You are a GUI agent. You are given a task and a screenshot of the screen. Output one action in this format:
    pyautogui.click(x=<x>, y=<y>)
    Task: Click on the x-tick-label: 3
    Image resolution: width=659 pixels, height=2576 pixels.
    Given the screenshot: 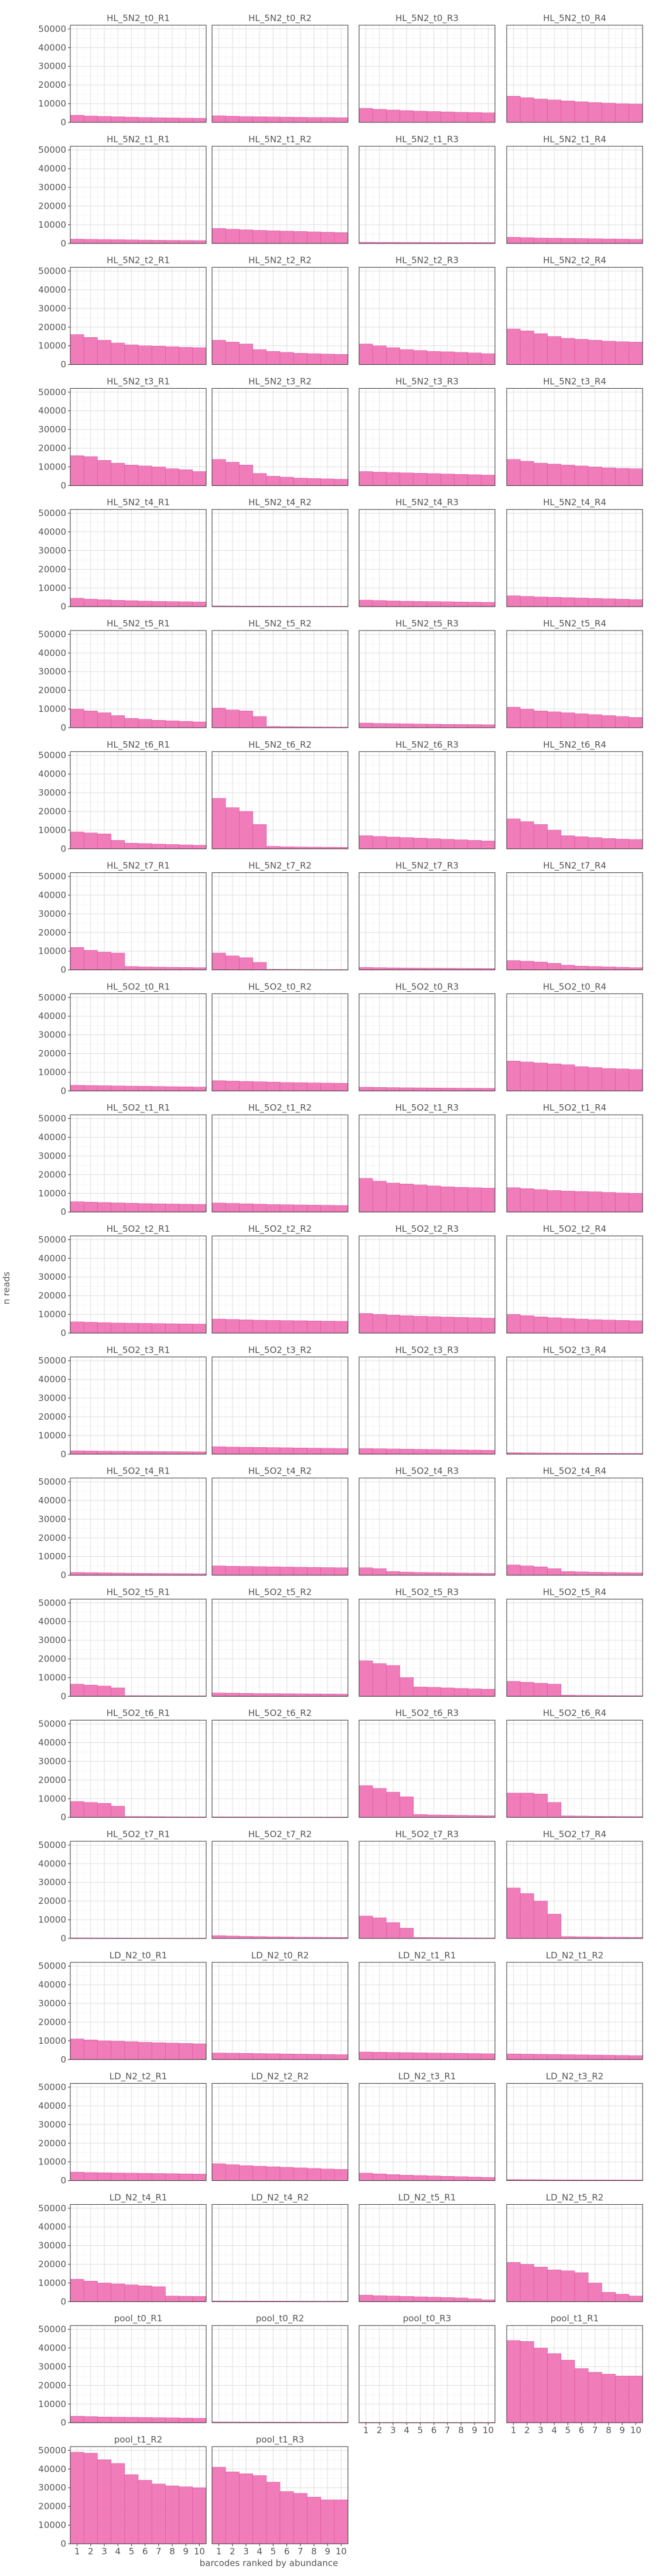 What is the action you would take?
    pyautogui.click(x=393, y=2430)
    